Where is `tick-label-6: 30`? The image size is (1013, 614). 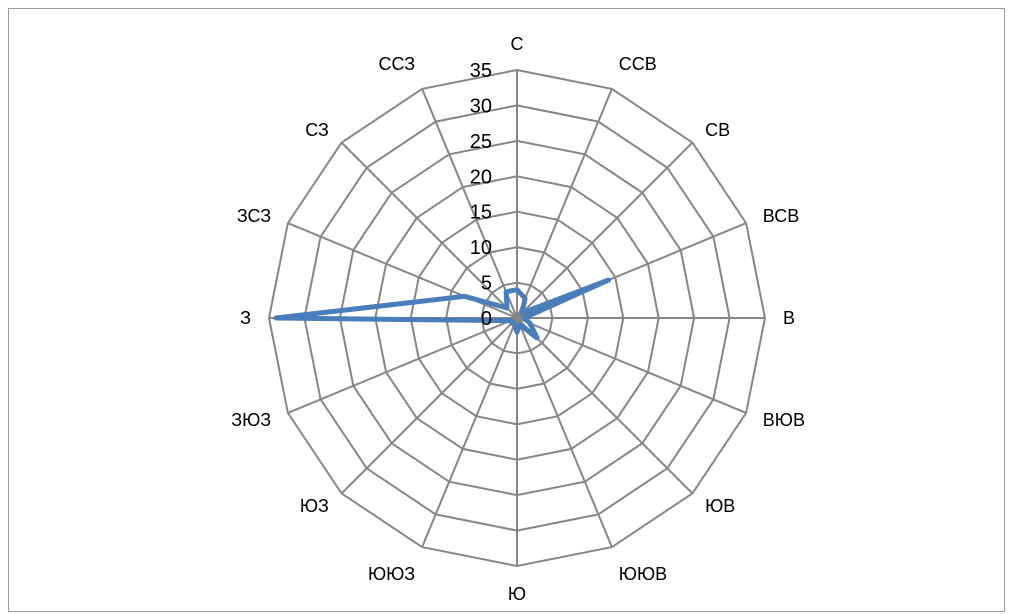 tick-label-6: 30 is located at coordinates (481, 106).